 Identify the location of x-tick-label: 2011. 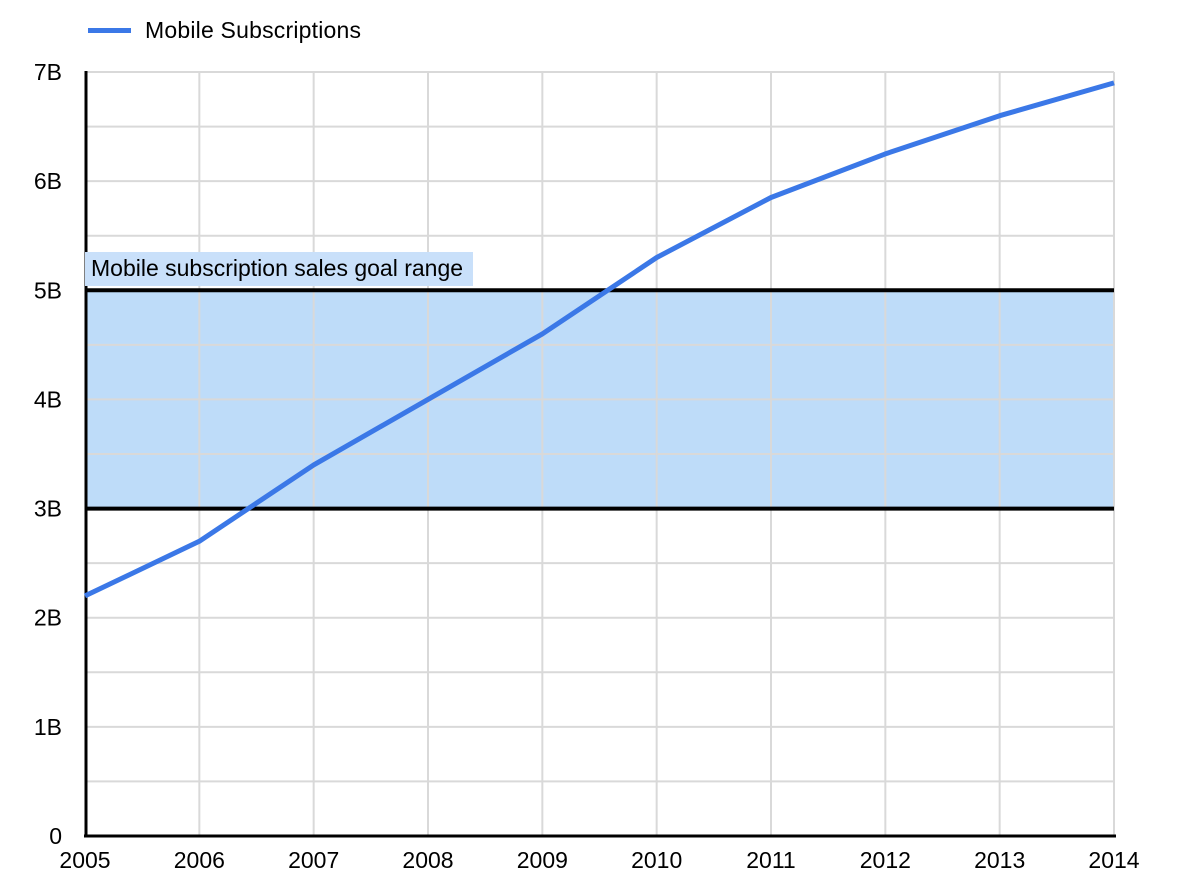
(770, 860).